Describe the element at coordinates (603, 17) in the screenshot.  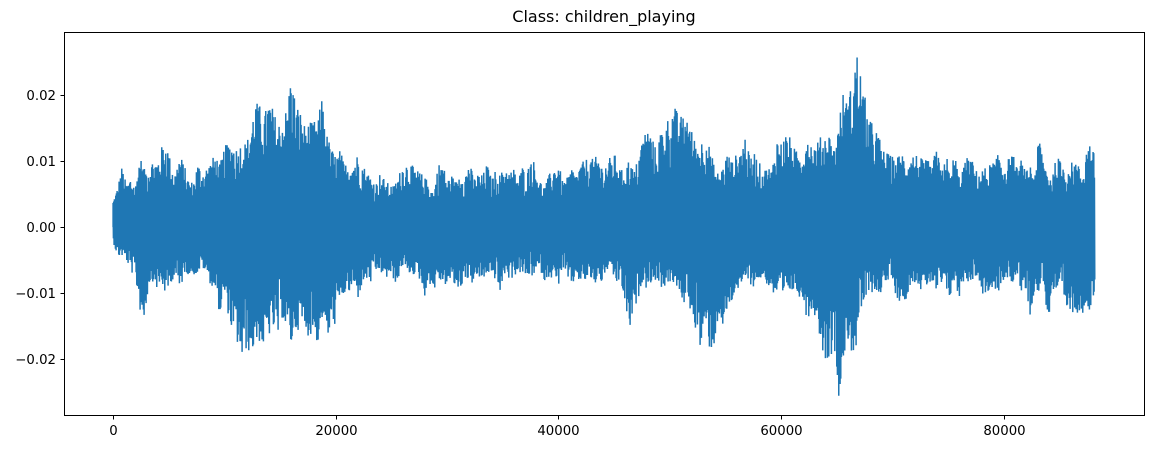
I see `chart-title: Class: children_playing` at that location.